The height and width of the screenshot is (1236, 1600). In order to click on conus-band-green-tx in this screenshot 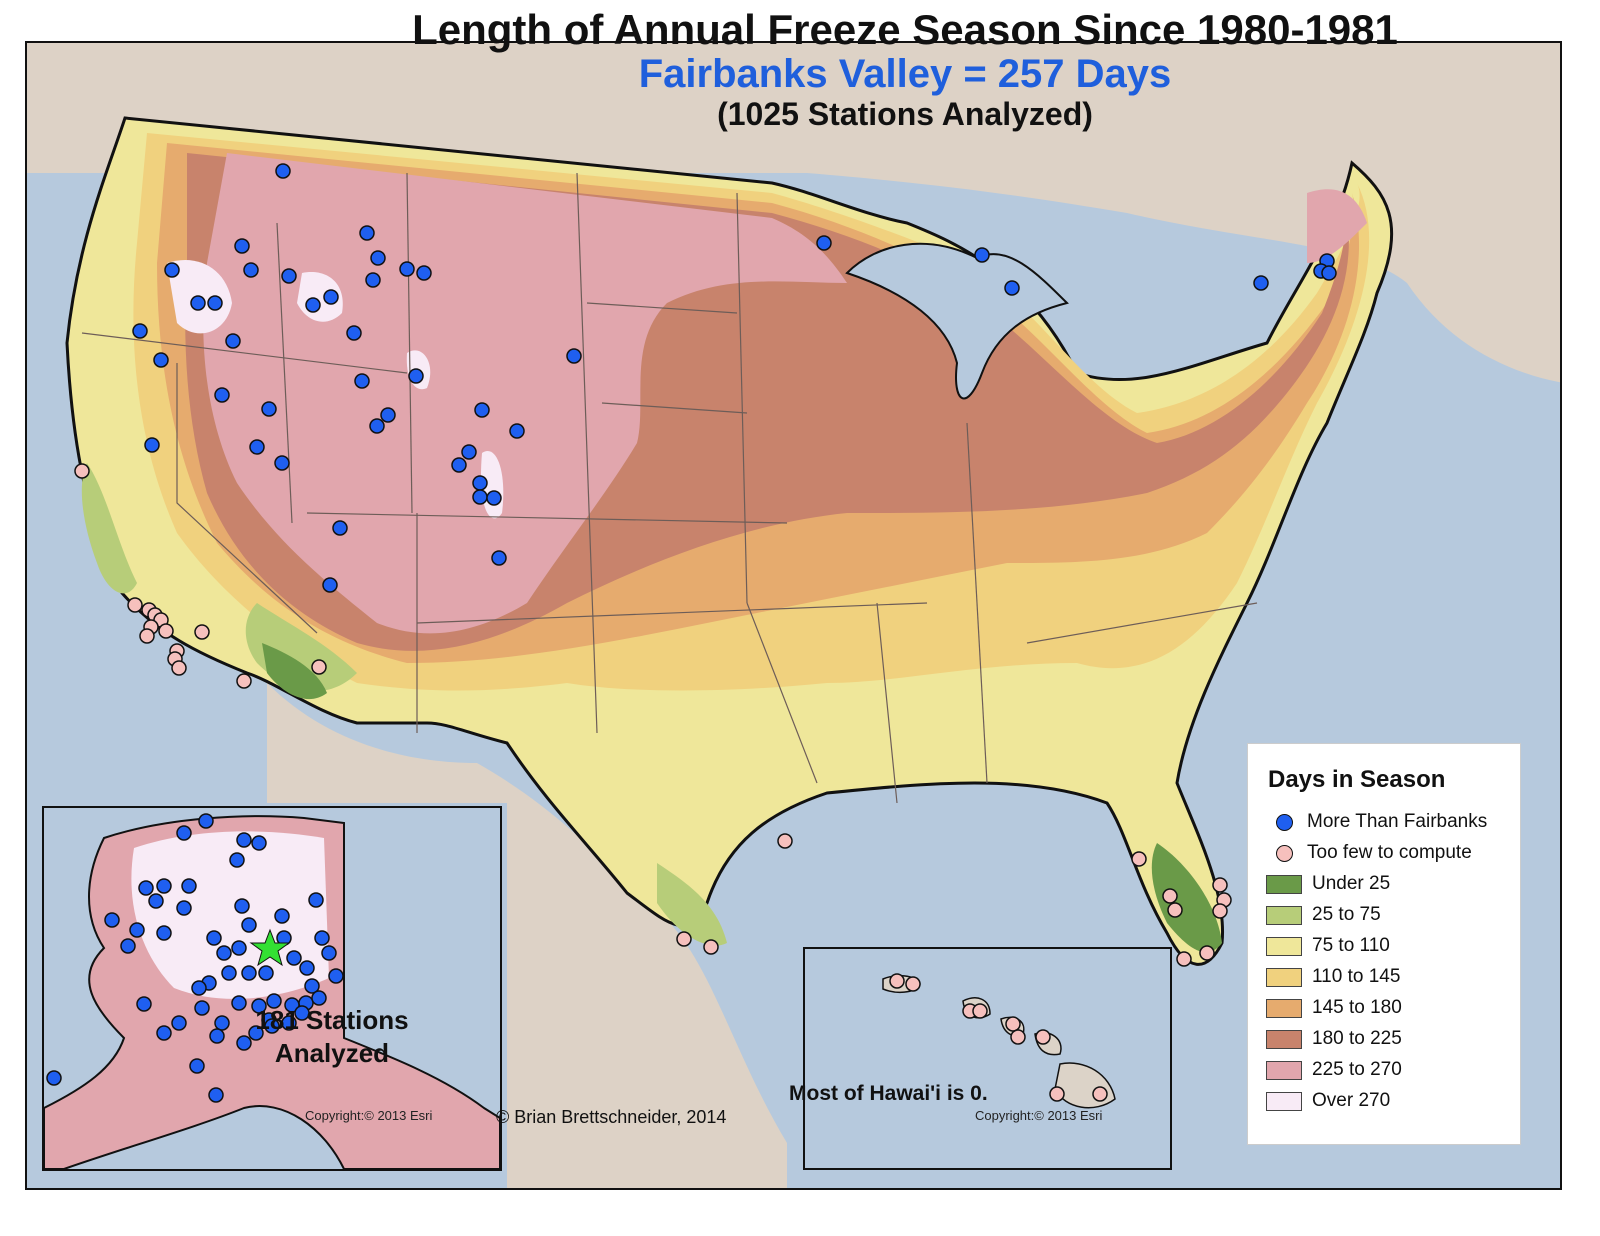, I will do `click(692, 904)`.